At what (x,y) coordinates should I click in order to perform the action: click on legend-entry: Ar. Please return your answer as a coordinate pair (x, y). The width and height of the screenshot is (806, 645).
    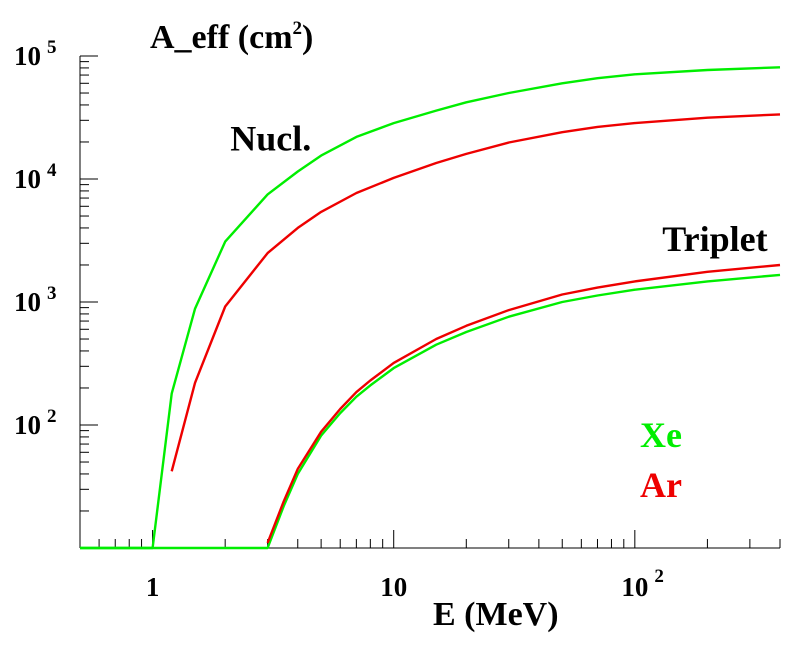
    Looking at the image, I should click on (661, 485).